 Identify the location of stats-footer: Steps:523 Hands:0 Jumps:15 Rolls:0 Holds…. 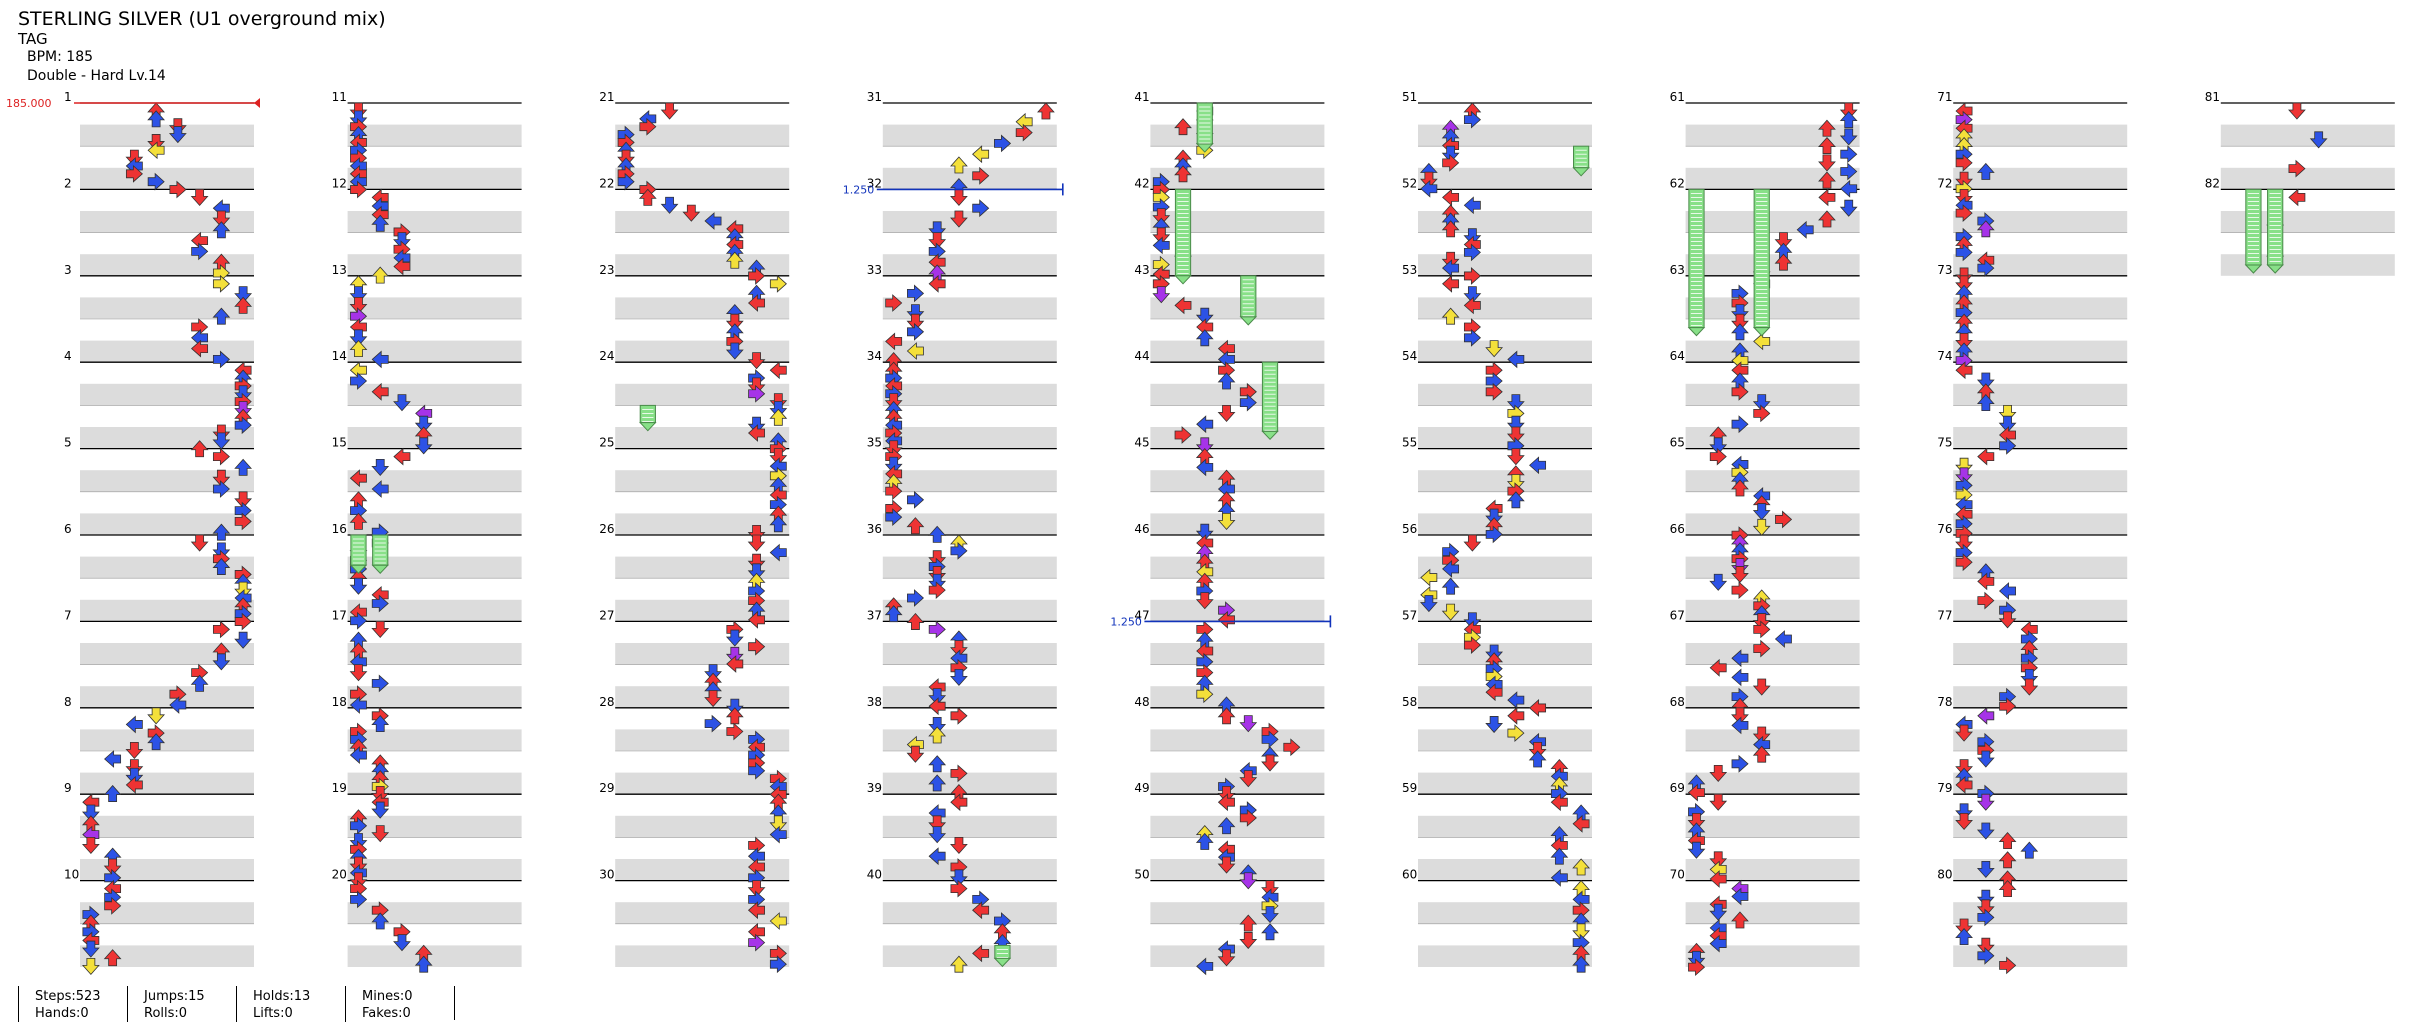
(236, 1004).